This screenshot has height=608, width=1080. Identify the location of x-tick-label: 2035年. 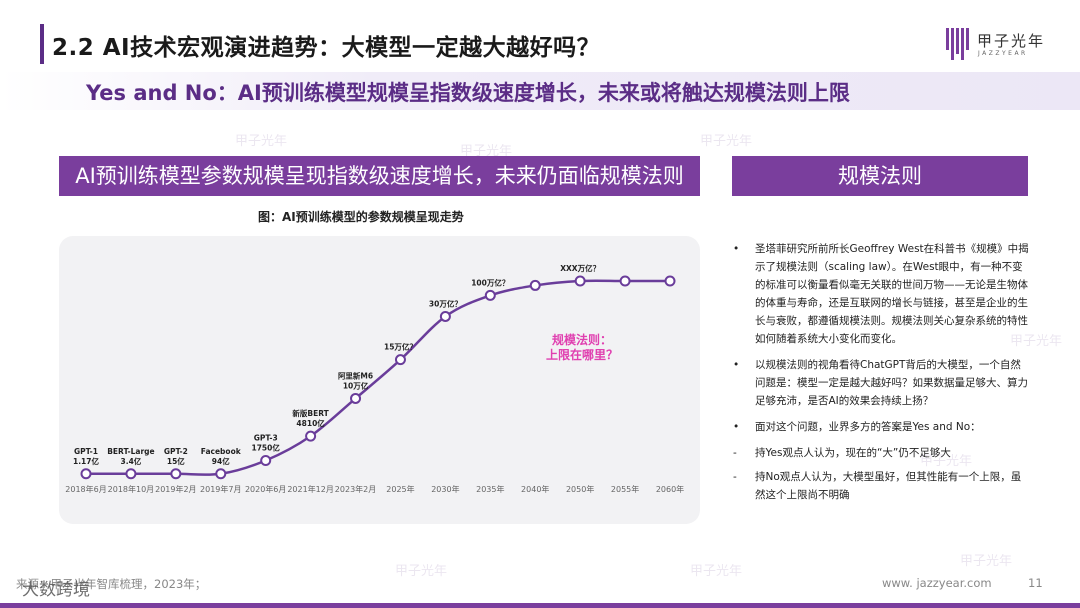
(490, 489).